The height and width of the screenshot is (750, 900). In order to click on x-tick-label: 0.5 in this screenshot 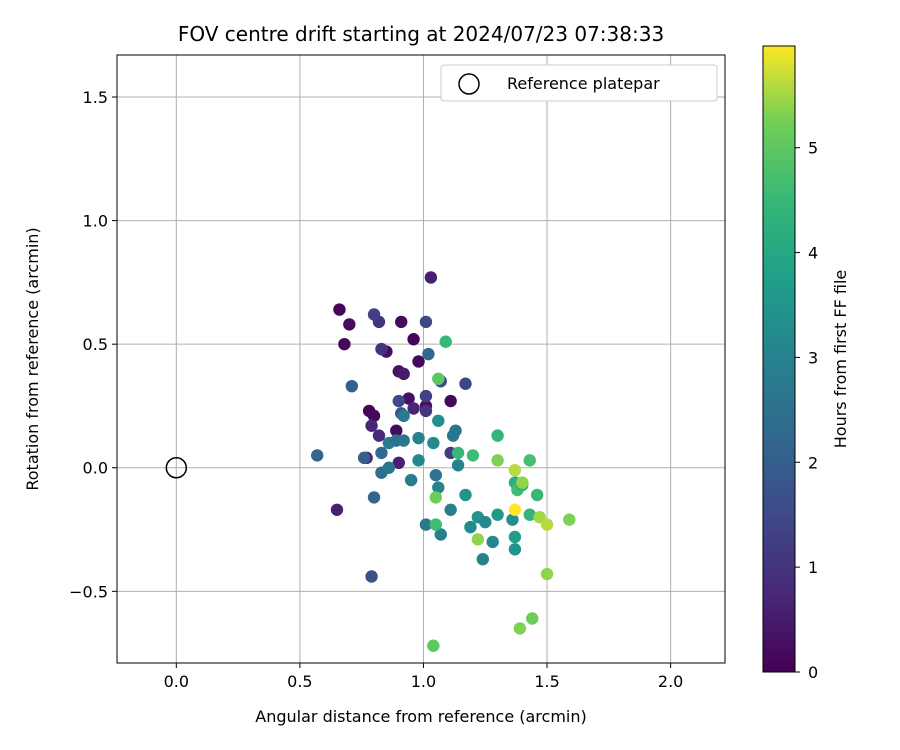, I will do `click(299, 681)`.